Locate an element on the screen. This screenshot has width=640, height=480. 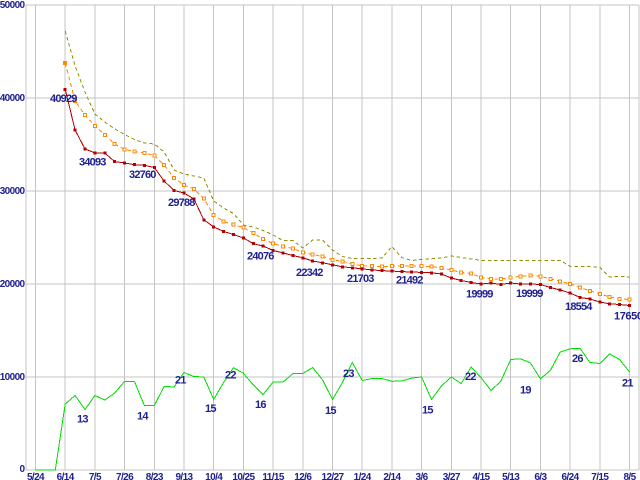
svg-text: 3/6 is located at coordinates (422, 476).